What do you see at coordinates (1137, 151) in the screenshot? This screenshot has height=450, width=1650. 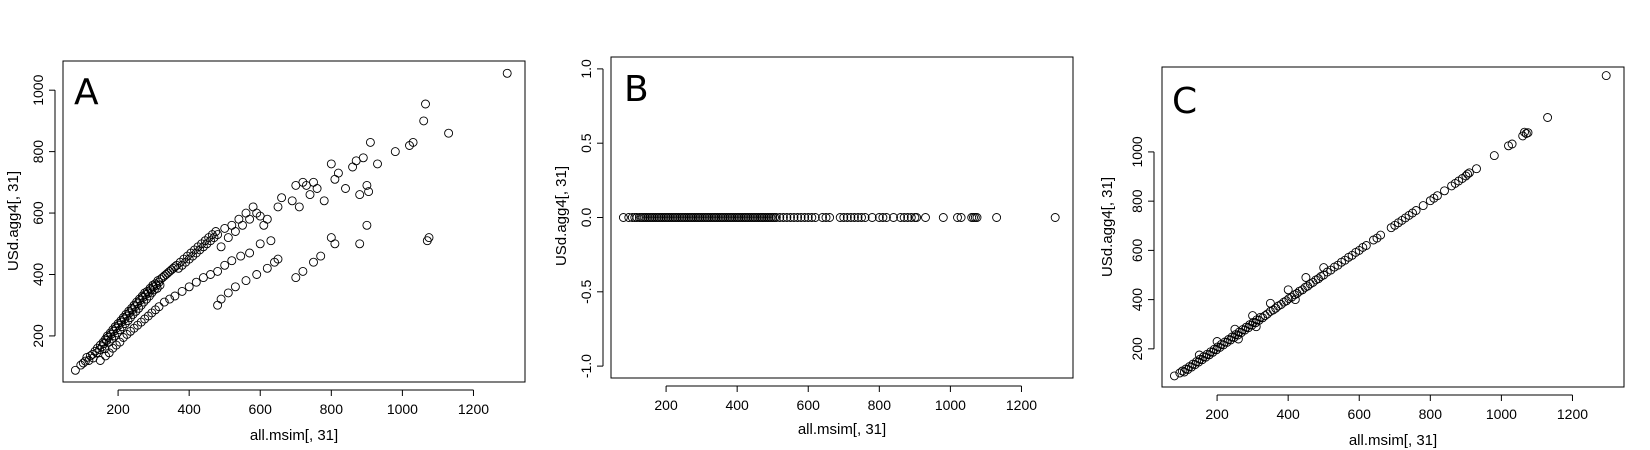 I see `y-tick-label-c: 1000` at bounding box center [1137, 151].